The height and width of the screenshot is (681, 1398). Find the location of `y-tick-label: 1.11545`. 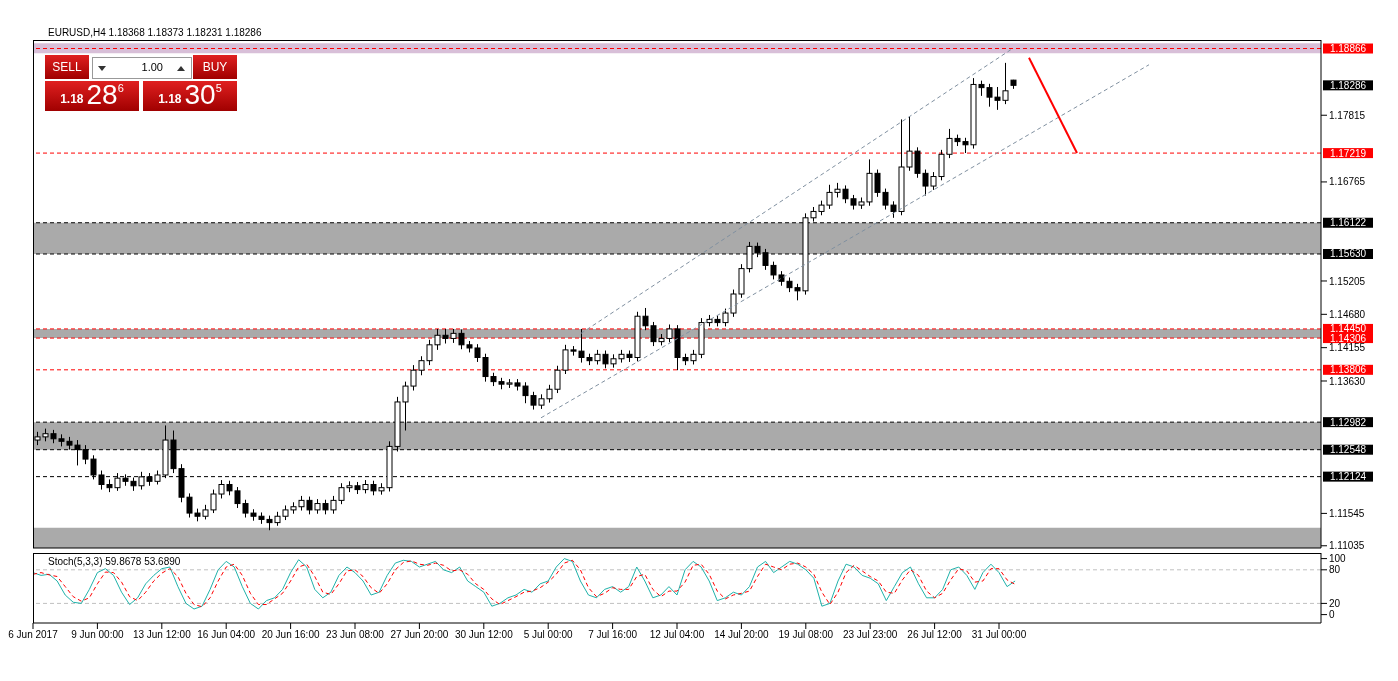

y-tick-label: 1.11545 is located at coordinates (1347, 513).